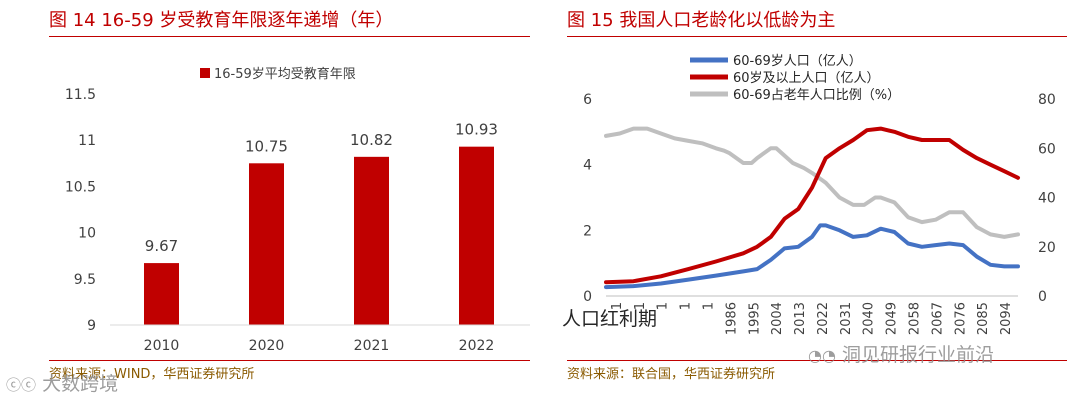 The image size is (1080, 401). What do you see at coordinates (869, 318) in the screenshot?
I see `line-x-tick-label: 2040` at bounding box center [869, 318].